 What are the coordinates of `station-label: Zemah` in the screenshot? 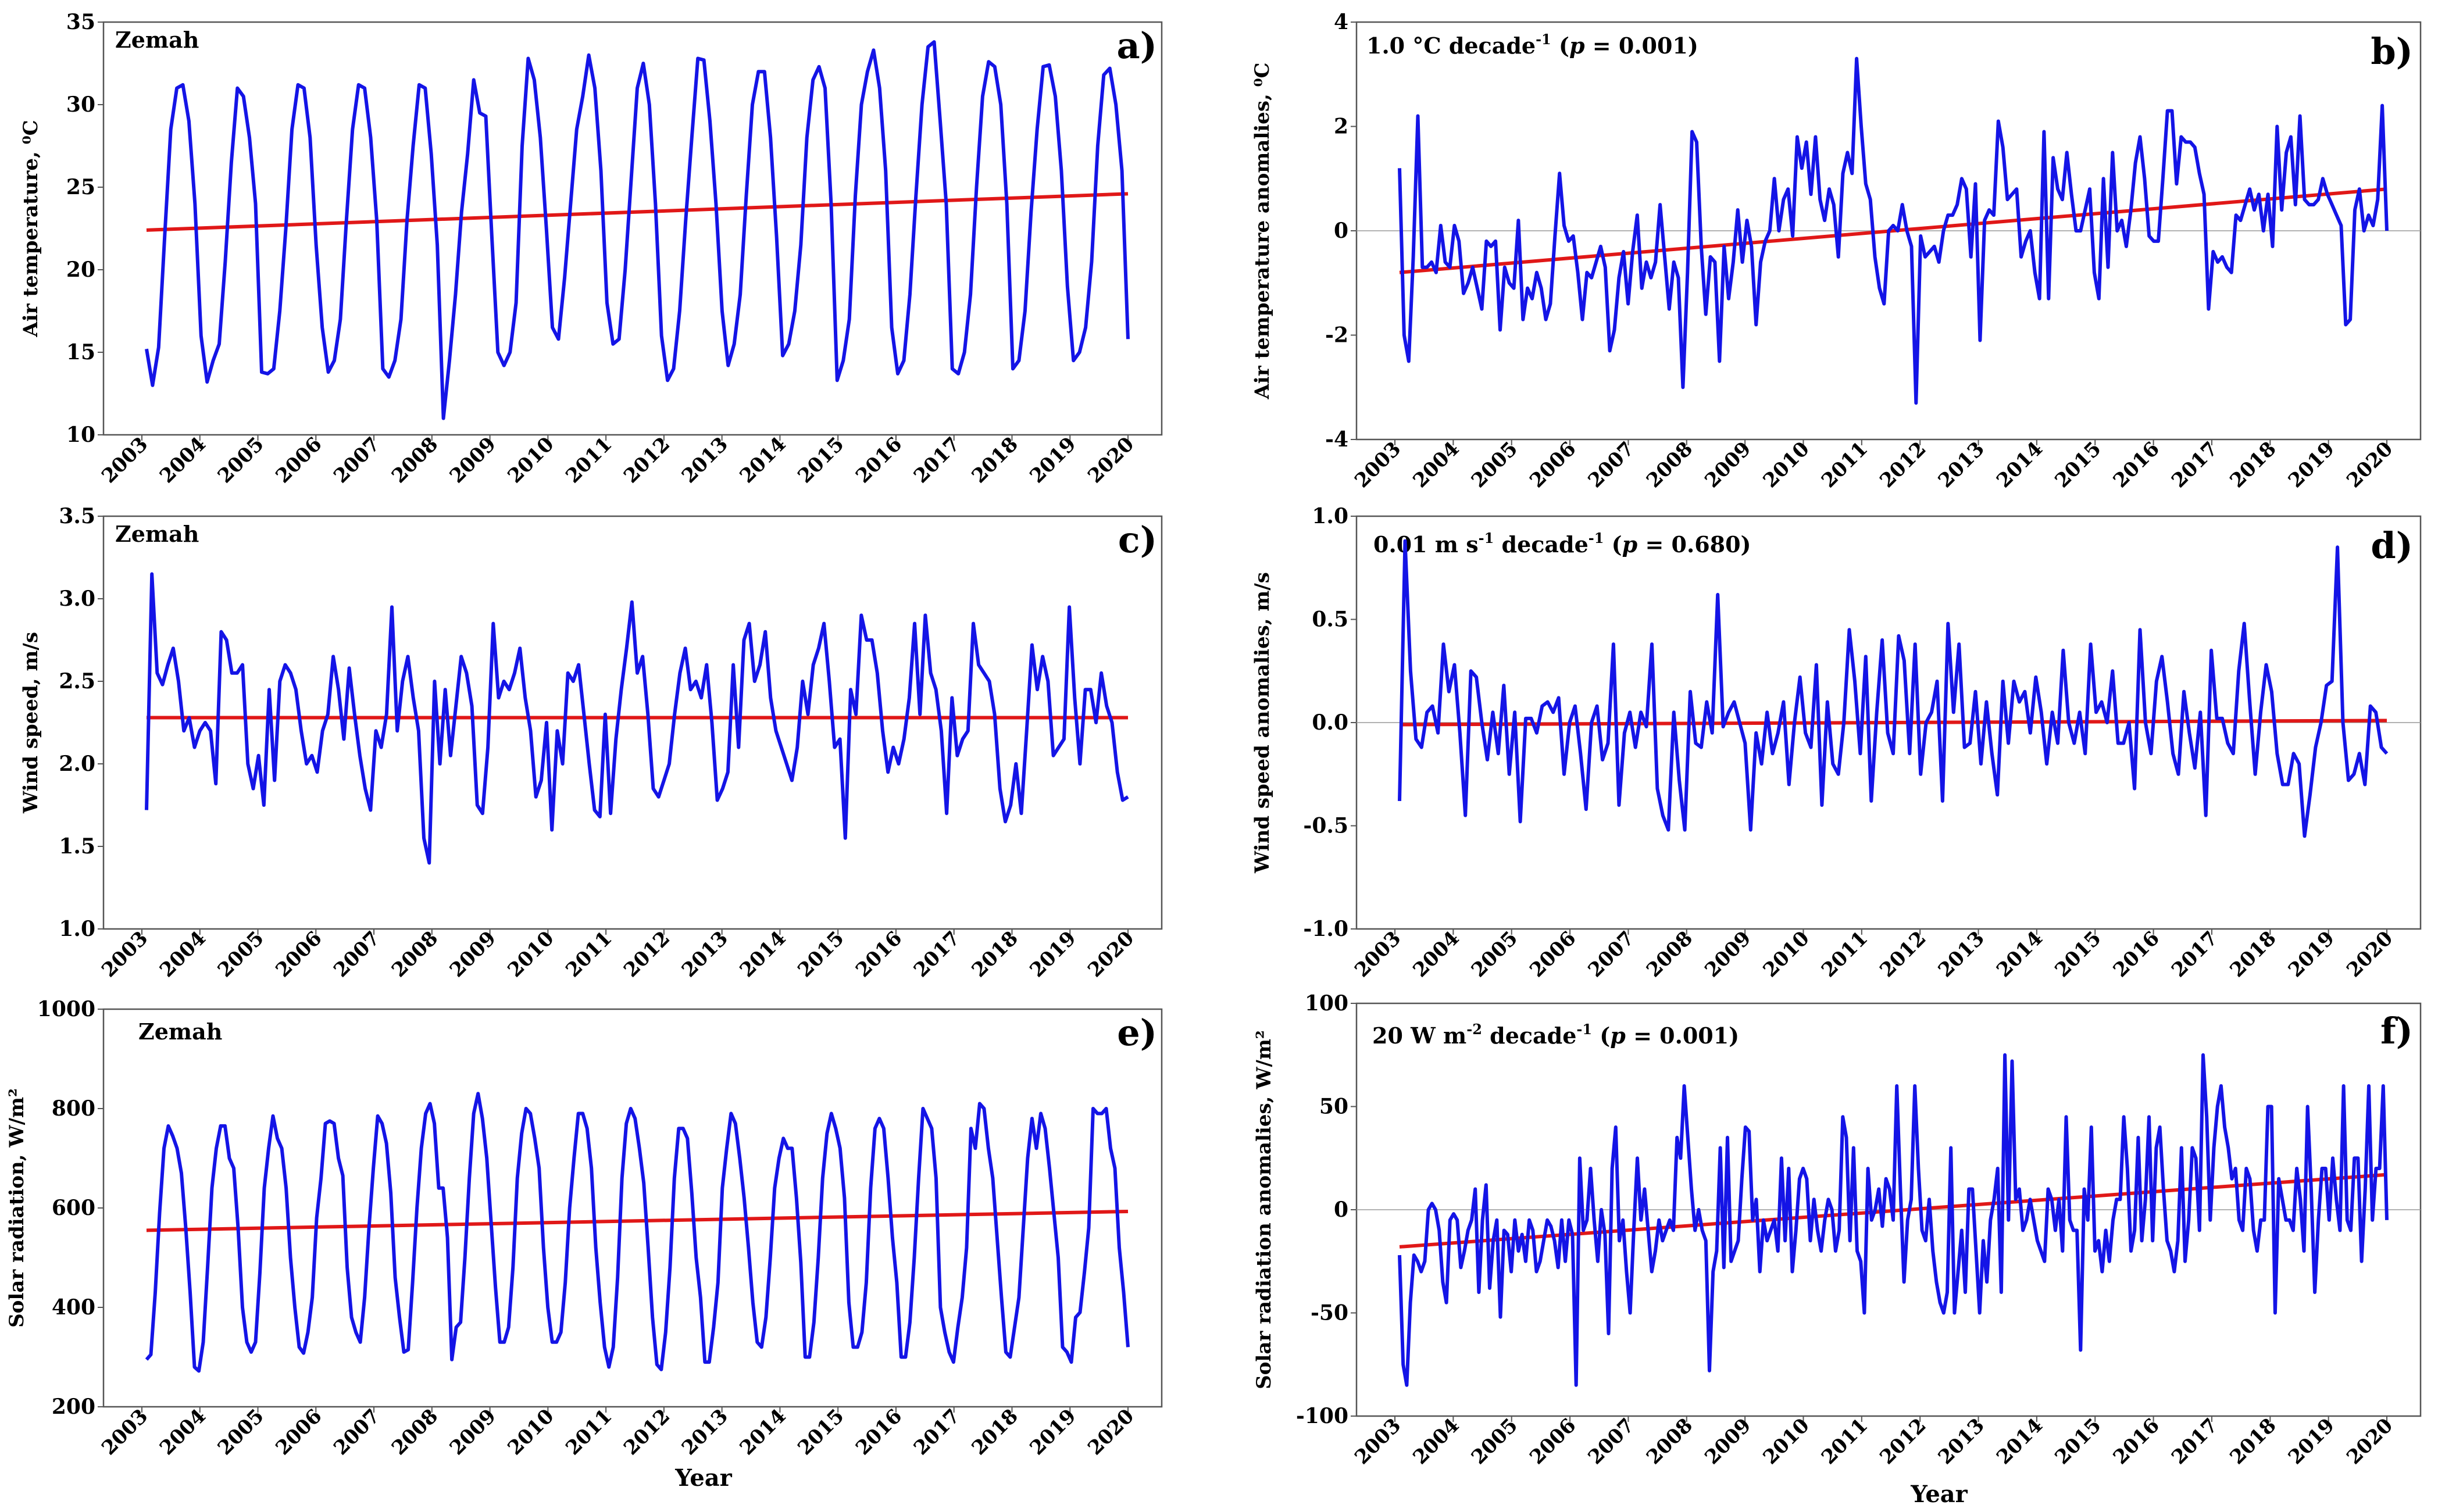 It's located at (157, 40).